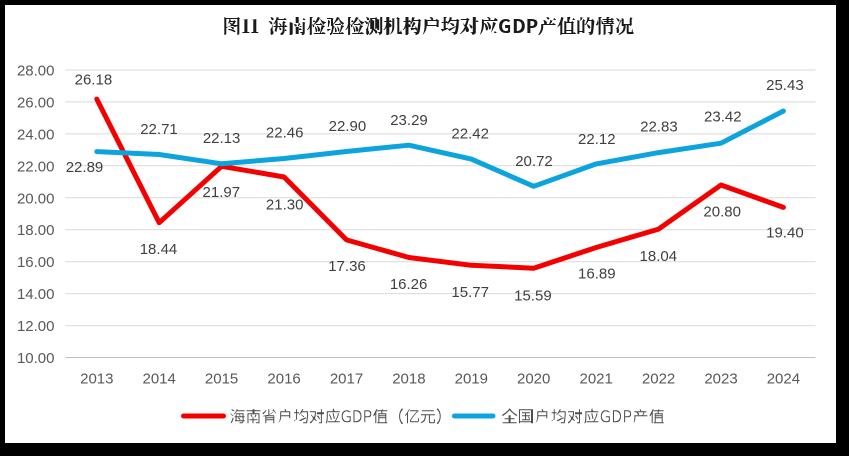 The image size is (849, 461). Describe the element at coordinates (533, 295) in the screenshot. I see `svg-text: 15.59` at that location.